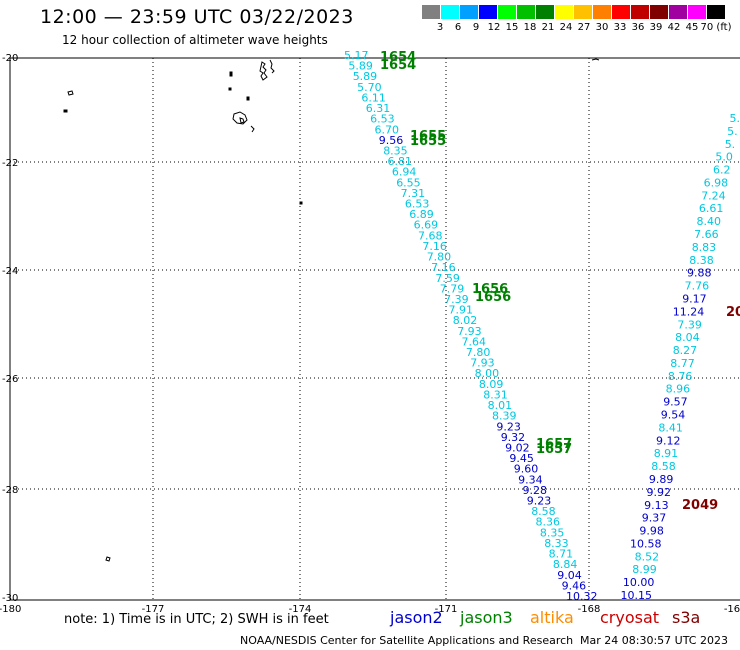 The width and height of the screenshot is (740, 650). What do you see at coordinates (10, 598) in the screenshot?
I see `lat-label: -30` at bounding box center [10, 598].